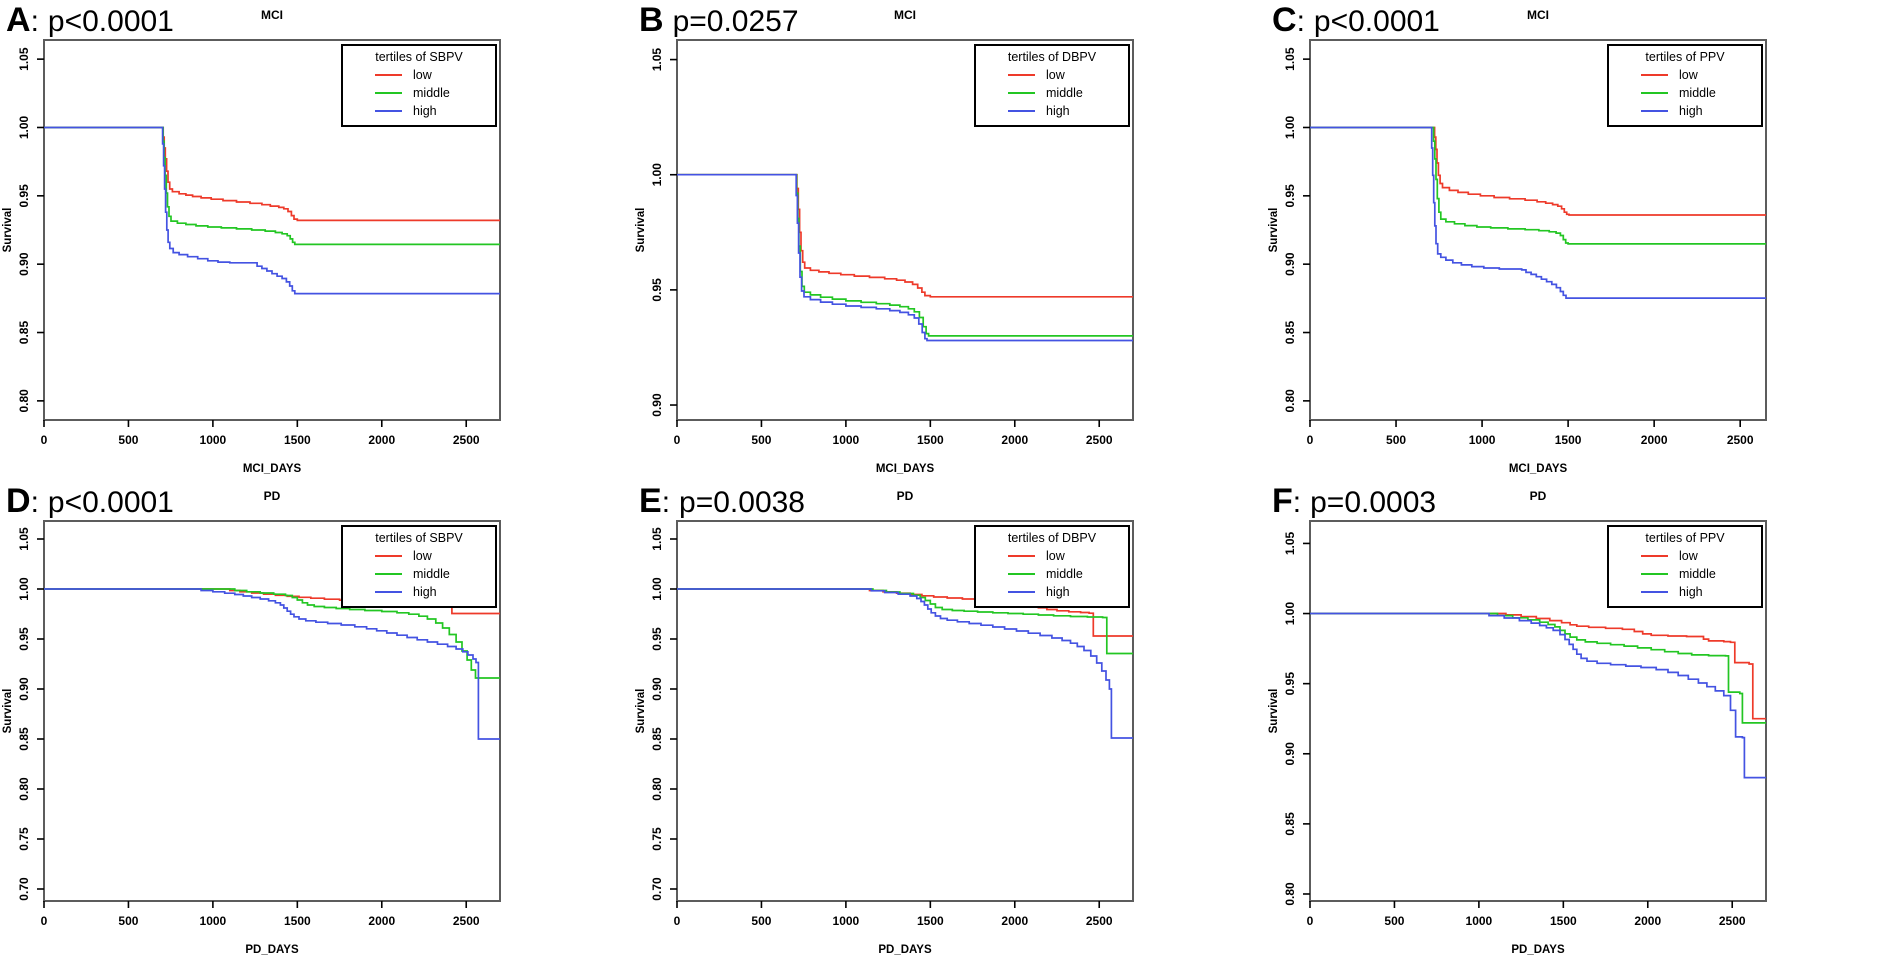  What do you see at coordinates (1354, 501) in the screenshot?
I see `panel-heading: F: p=0.0003` at bounding box center [1354, 501].